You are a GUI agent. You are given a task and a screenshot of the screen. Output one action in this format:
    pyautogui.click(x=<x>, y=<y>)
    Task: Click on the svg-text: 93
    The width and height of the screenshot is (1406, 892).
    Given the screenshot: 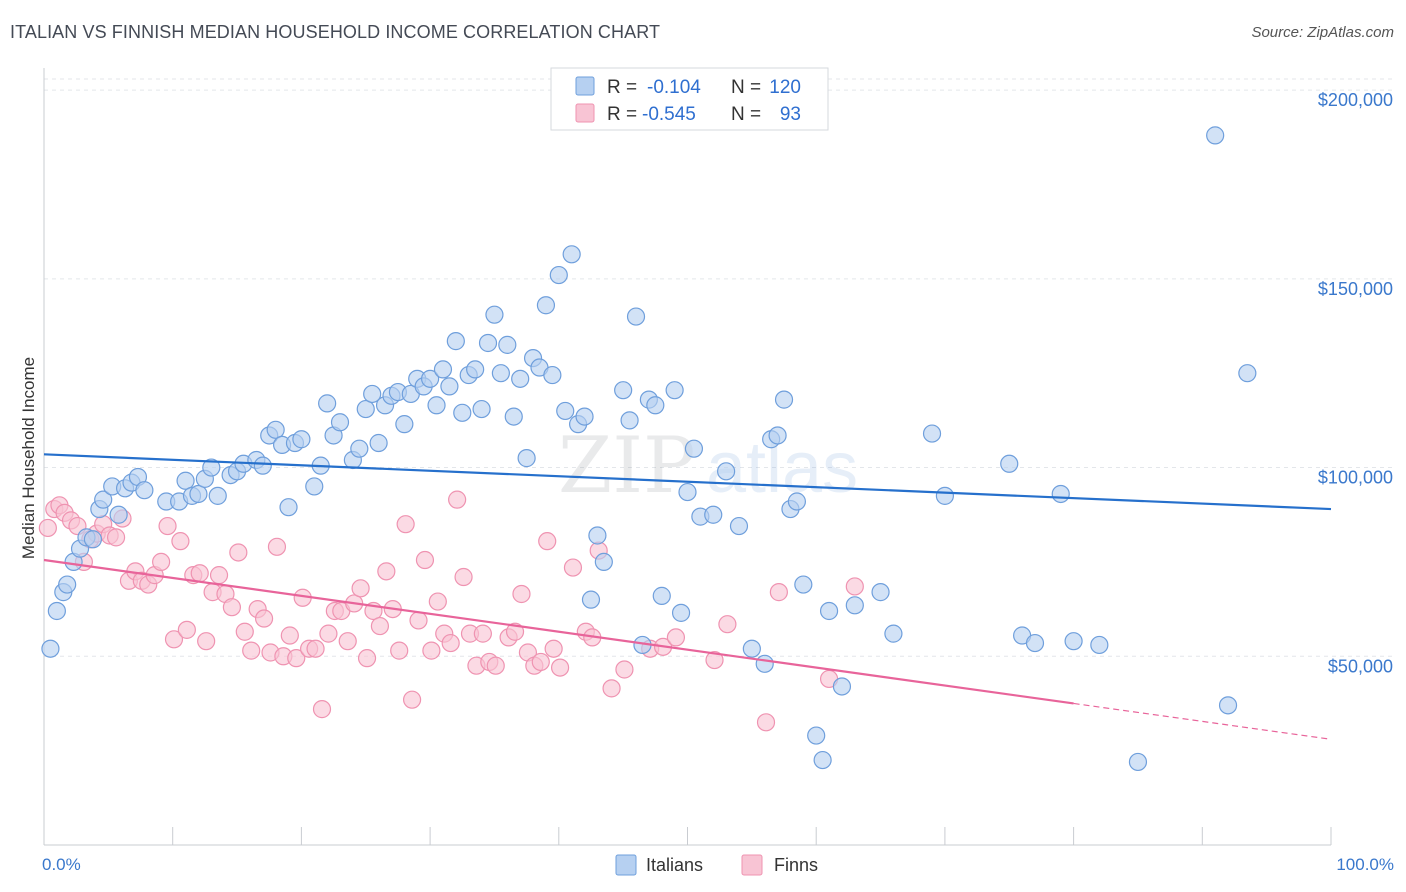 What is the action you would take?
    pyautogui.click(x=790, y=114)
    